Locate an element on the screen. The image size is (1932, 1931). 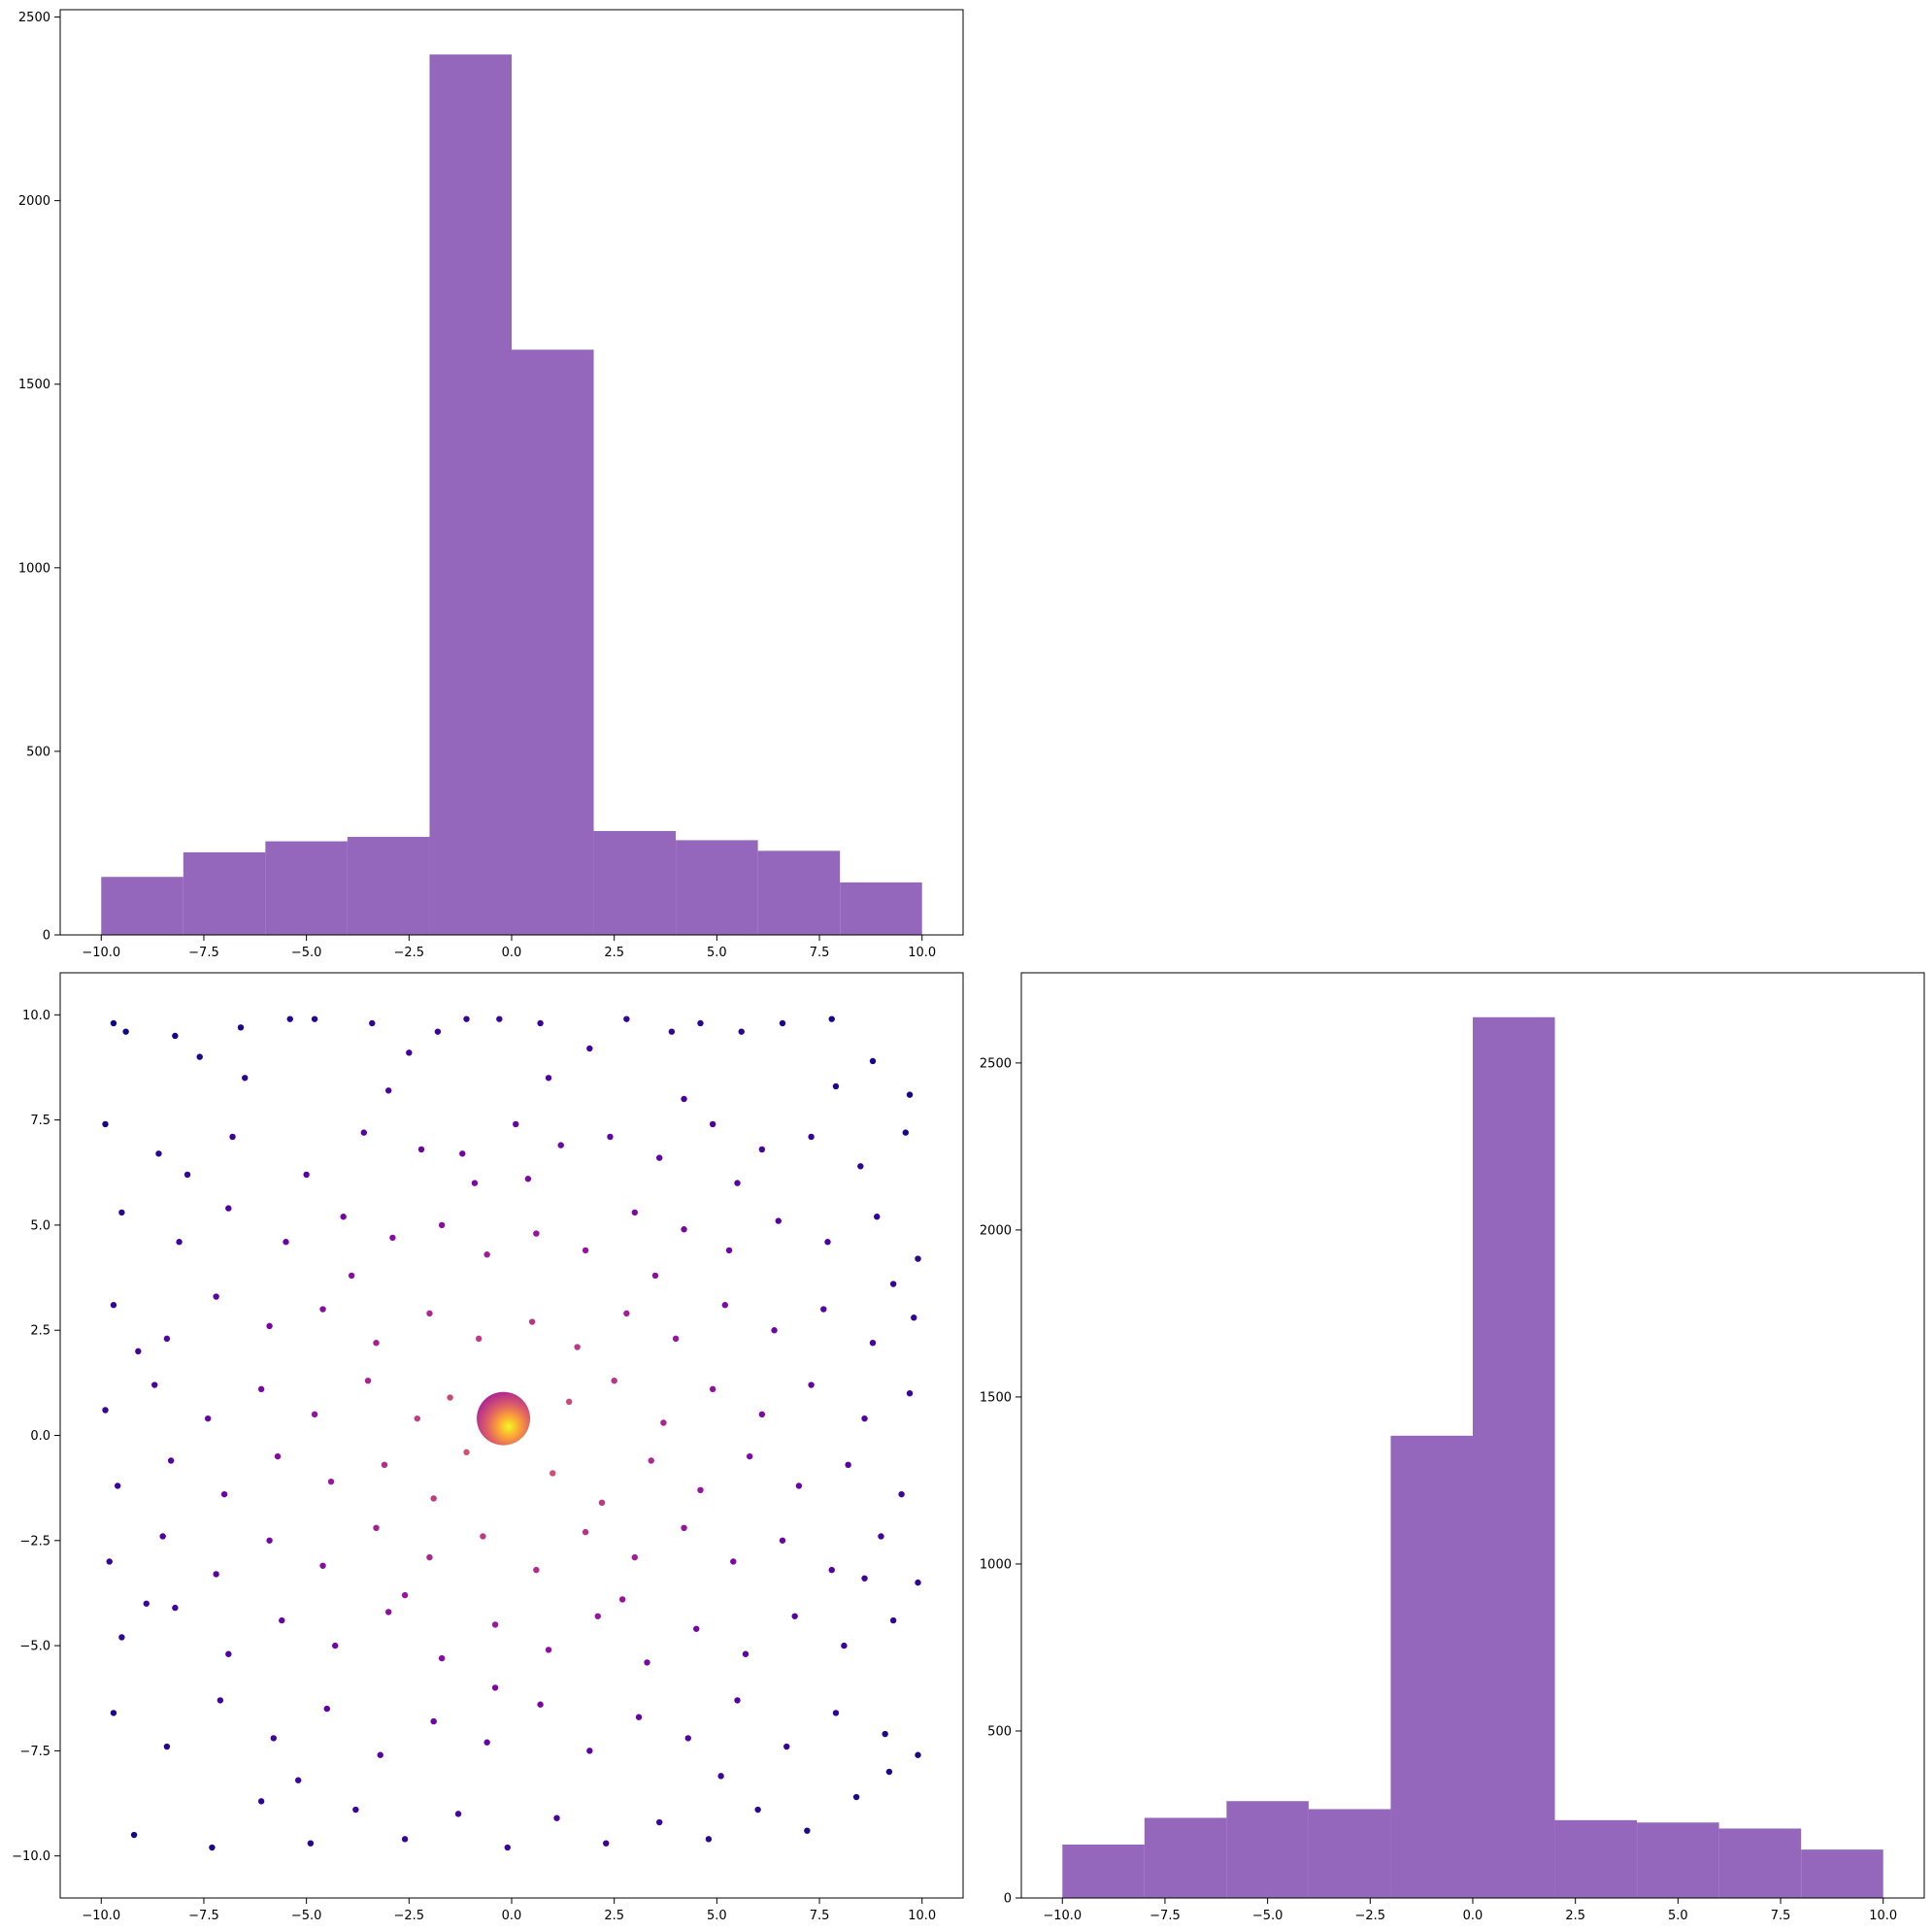
right-hist-xtick-label: −2.5 is located at coordinates (1370, 1916).